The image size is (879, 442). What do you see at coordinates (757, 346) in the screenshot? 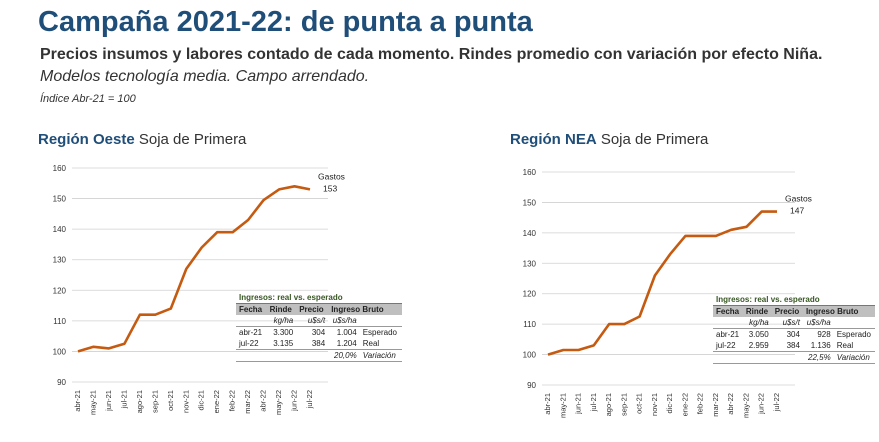
I see `table-cell: 2.959` at bounding box center [757, 346].